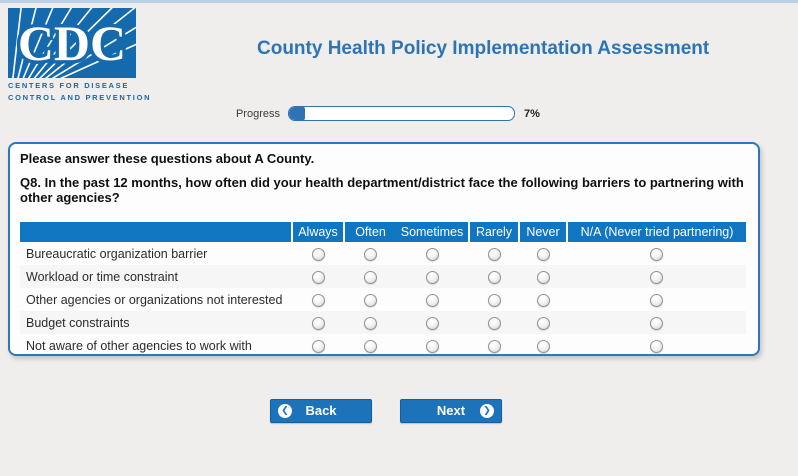 This screenshot has width=798, height=476. I want to click on progress-bar, so click(401, 113).